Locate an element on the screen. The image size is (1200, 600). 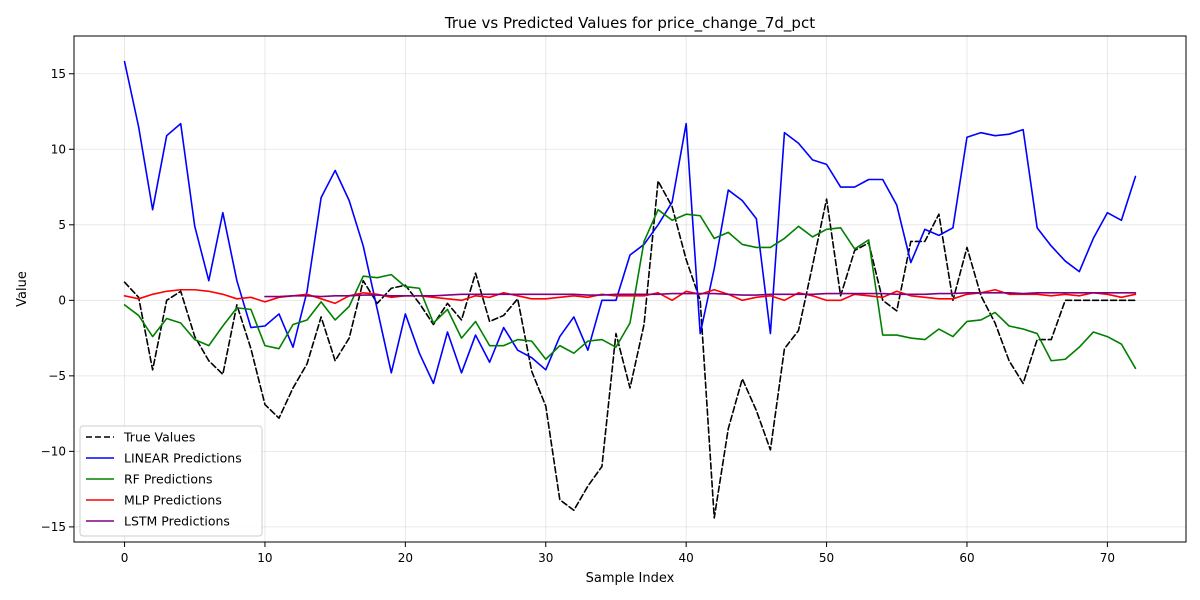
y-tick-label: −15 is located at coordinates (53, 527).